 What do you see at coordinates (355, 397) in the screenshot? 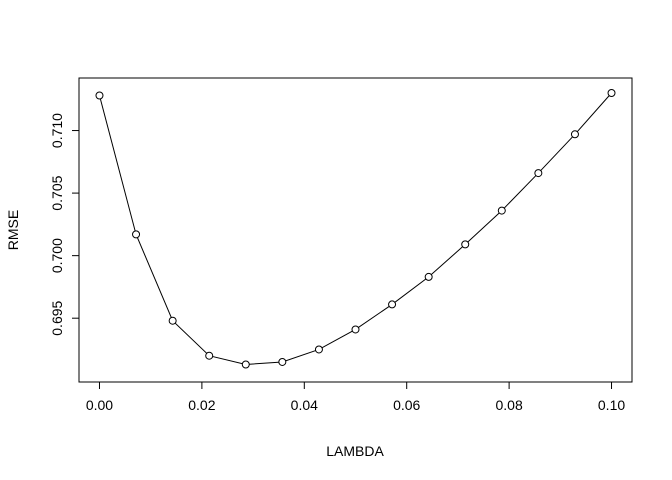
I see `x-axis: 0.00 0.02 0.04 0.06 0.08 0.10` at bounding box center [355, 397].